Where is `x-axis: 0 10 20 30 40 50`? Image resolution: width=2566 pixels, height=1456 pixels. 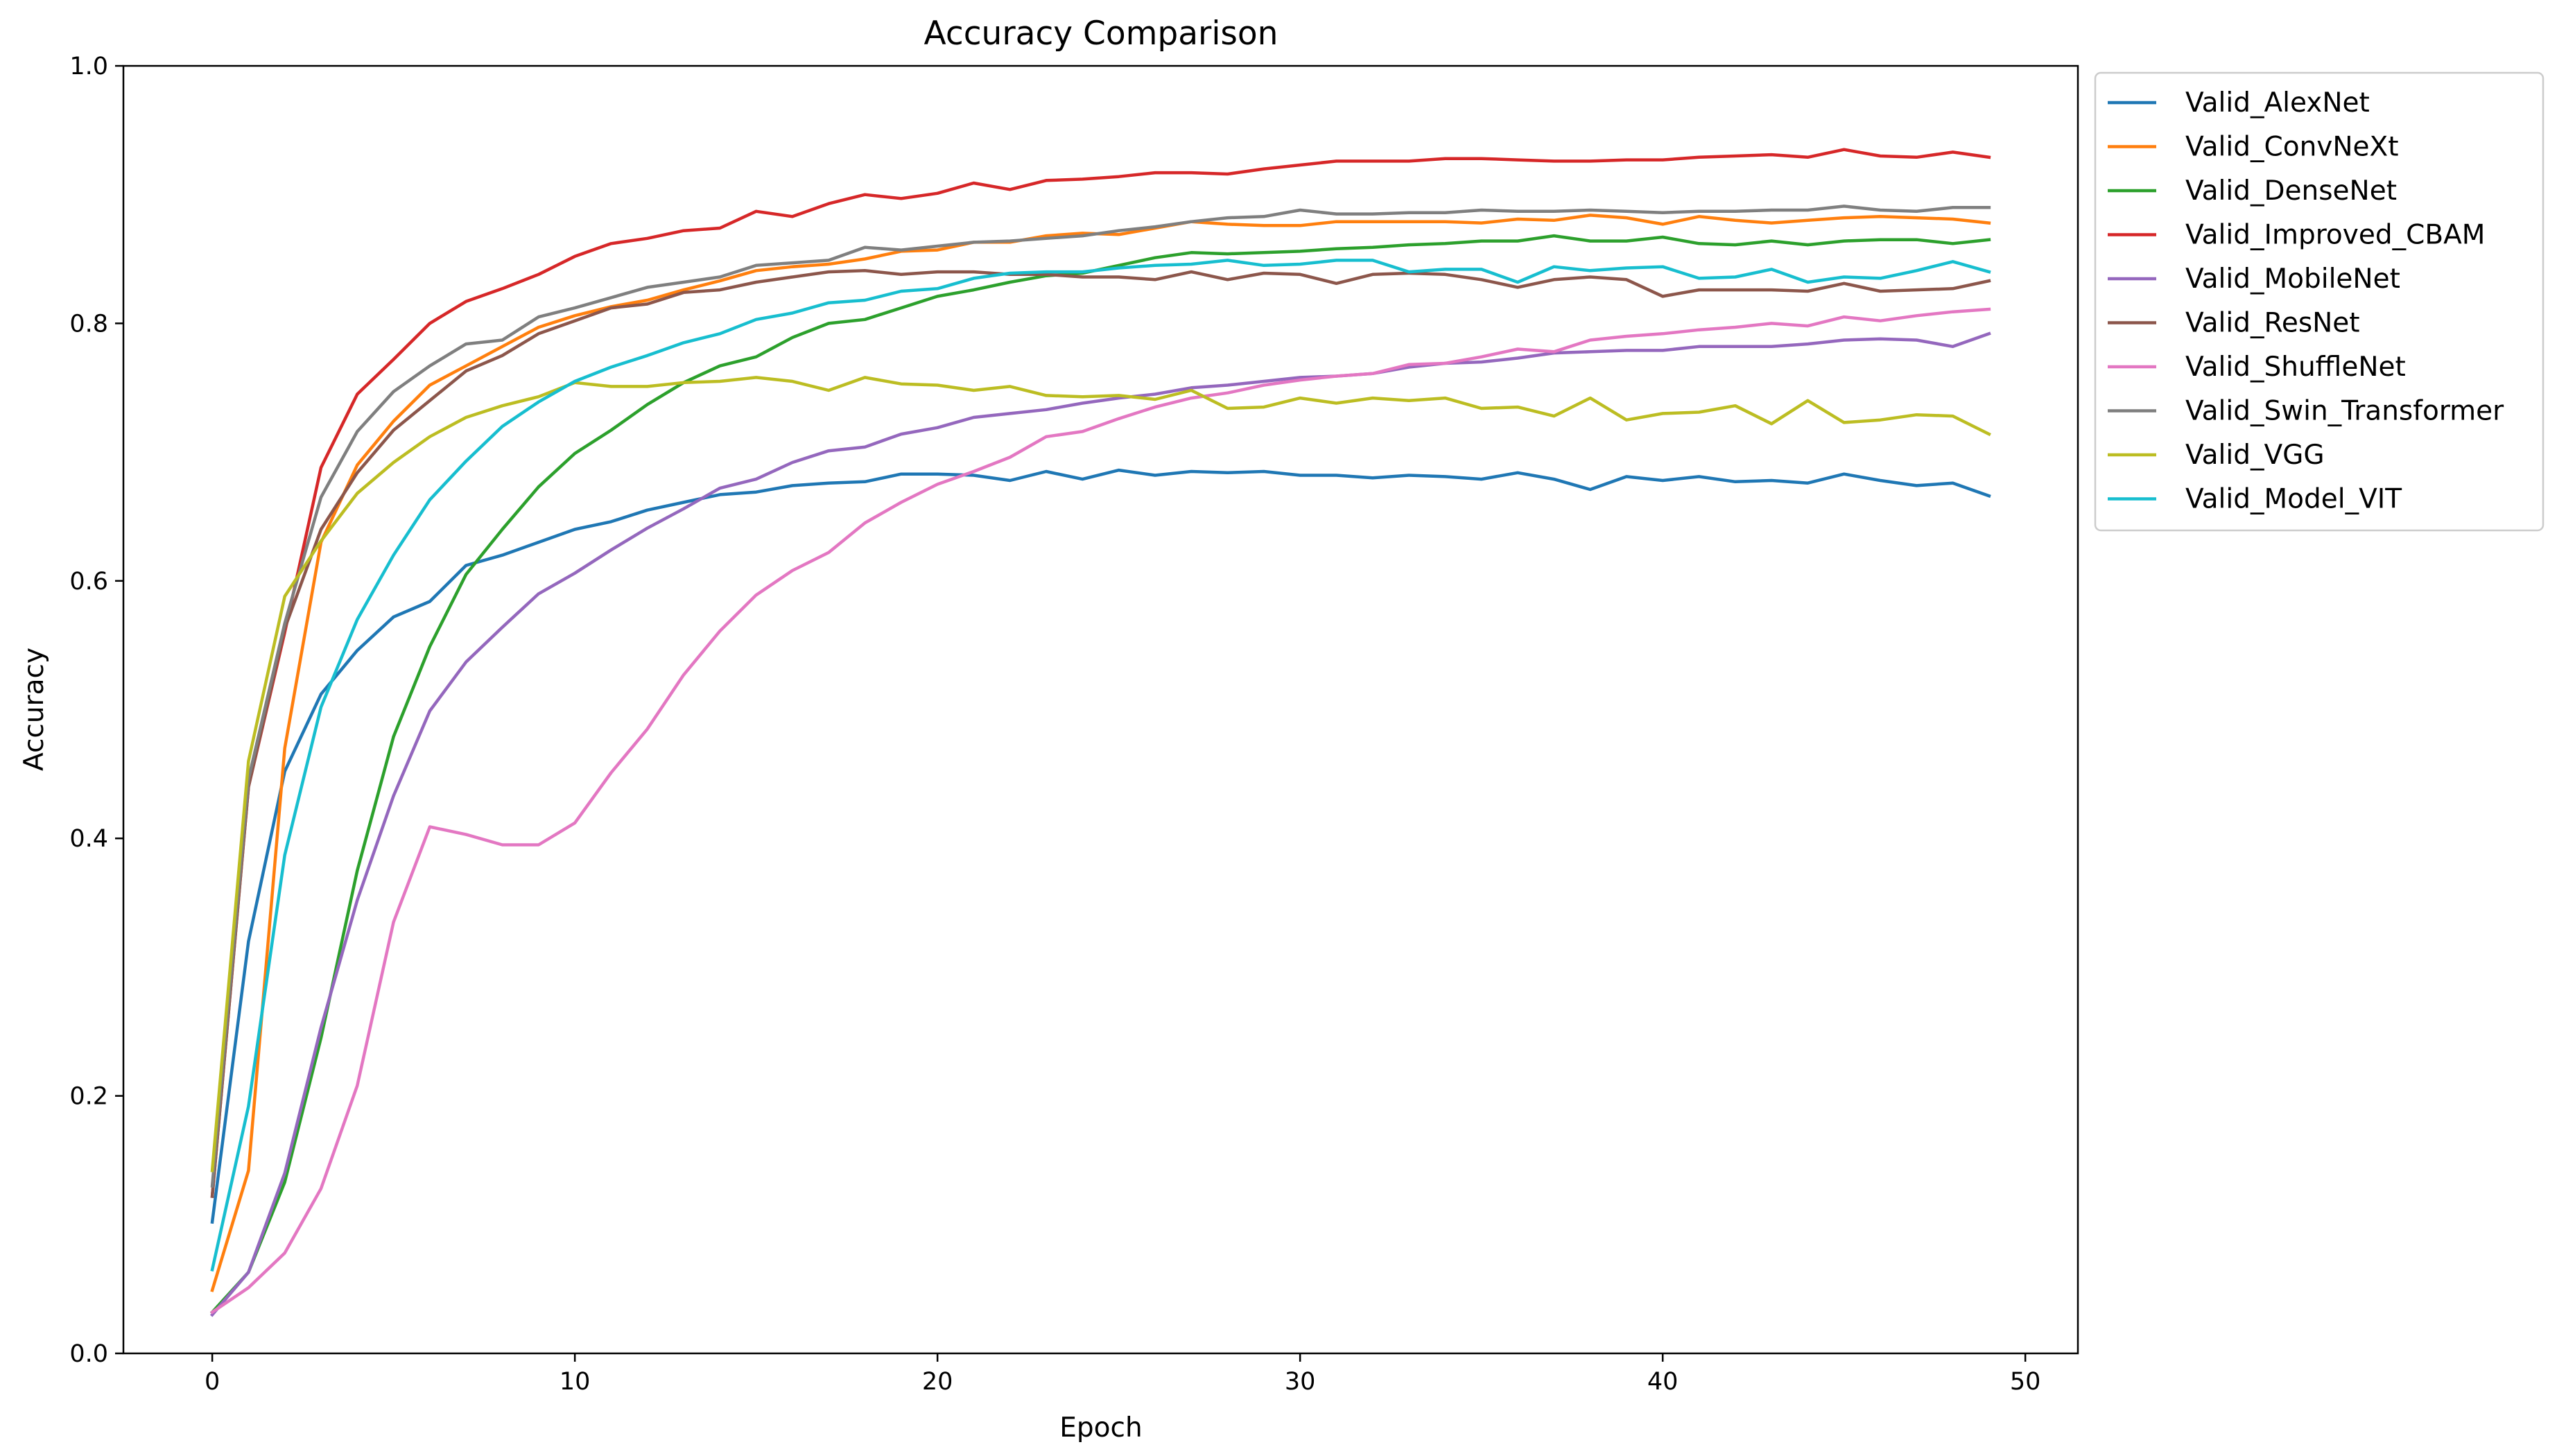
x-axis: 0 10 20 30 40 50 is located at coordinates (1122, 1374).